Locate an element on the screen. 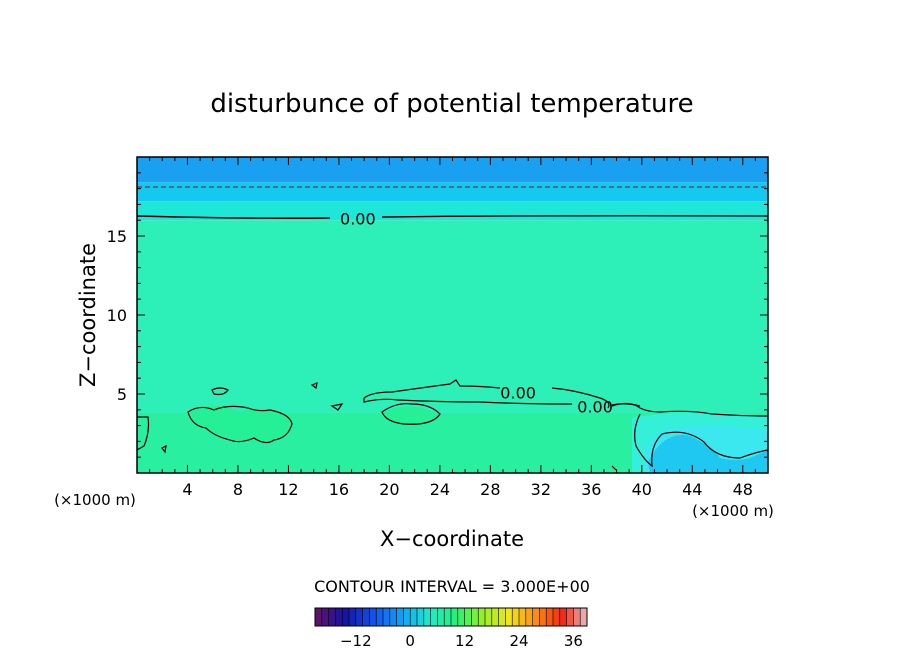 This screenshot has height=659, width=904. y-axis-label: Z−coordinate is located at coordinates (88, 315).